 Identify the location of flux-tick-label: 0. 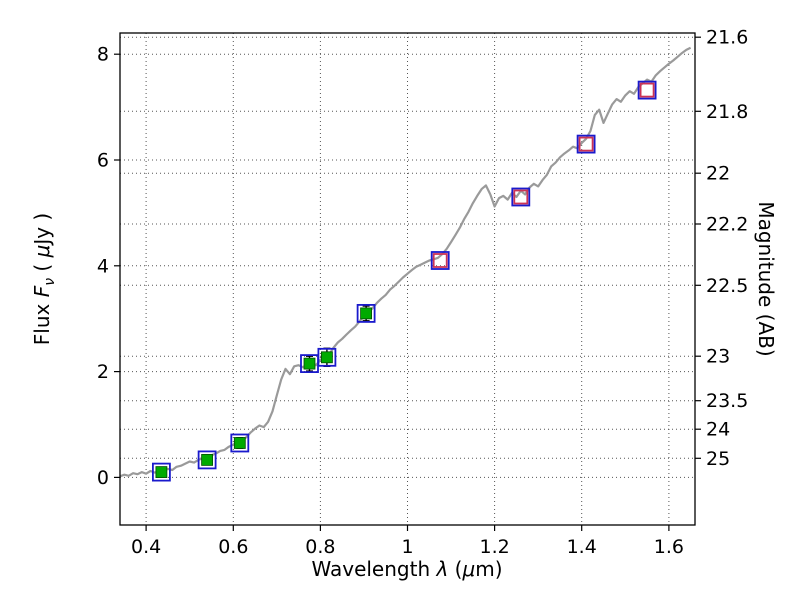
(103, 478).